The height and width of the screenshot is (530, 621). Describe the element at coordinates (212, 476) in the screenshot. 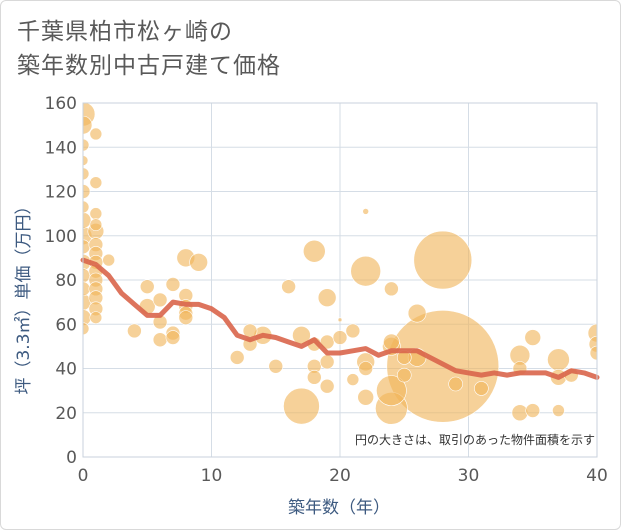

I see `x-tick-label: 10` at that location.